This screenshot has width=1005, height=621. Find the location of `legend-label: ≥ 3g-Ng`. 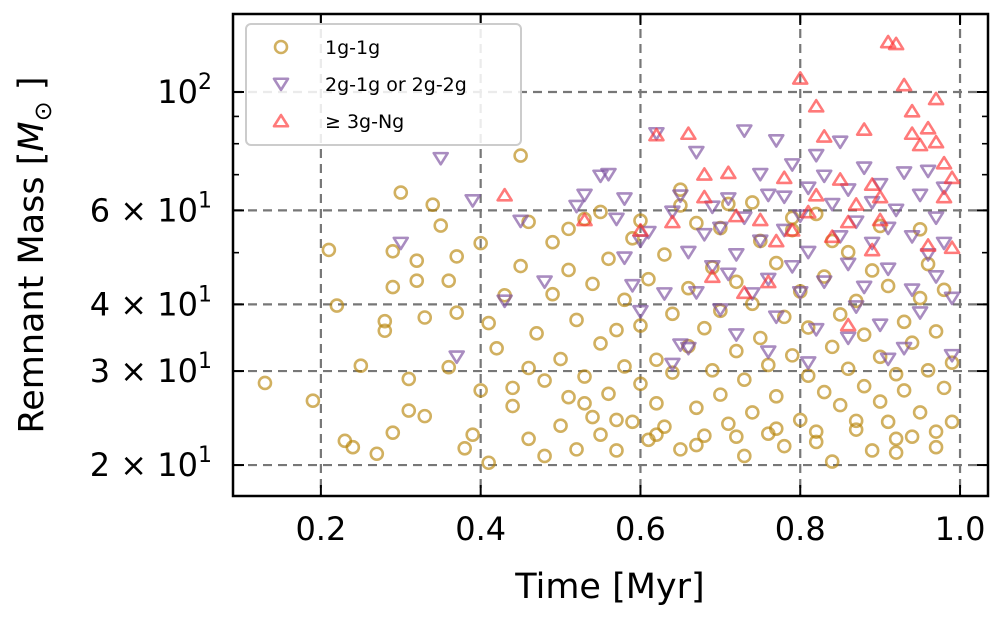

legend-label: ≥ 3g-Ng is located at coordinates (364, 122).